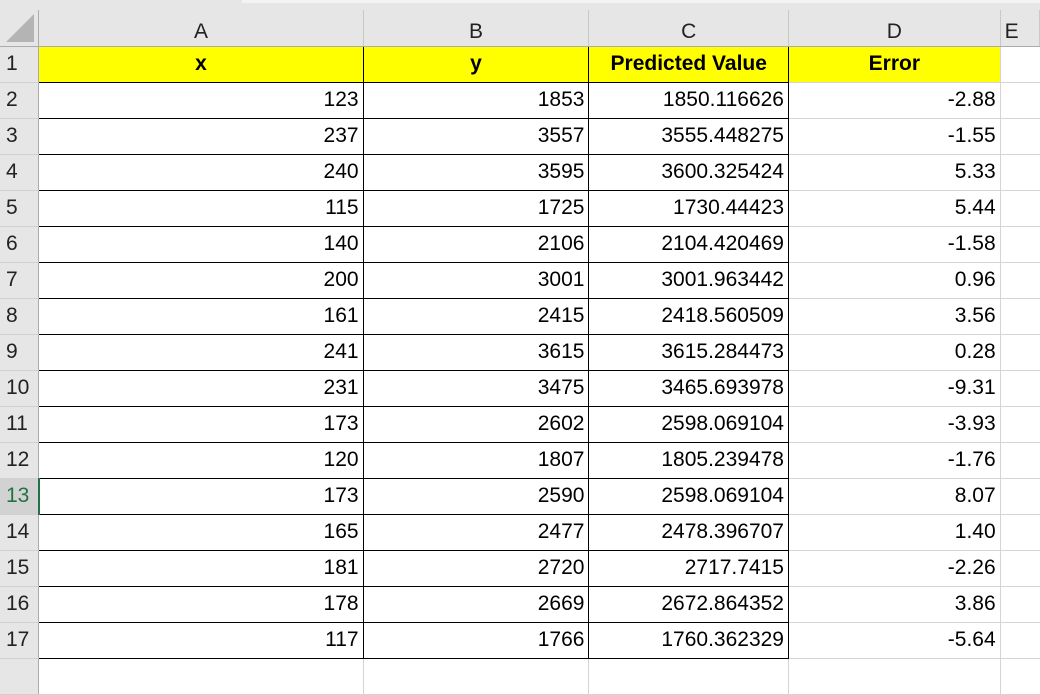 This screenshot has width=1040, height=695. Describe the element at coordinates (1020, 28) in the screenshot. I see `column-header-e: E` at that location.